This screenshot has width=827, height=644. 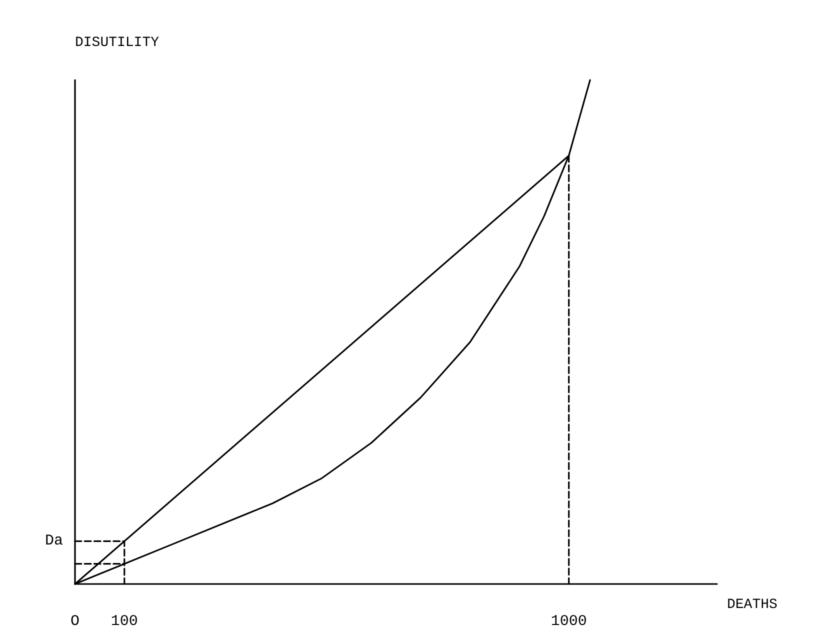 I want to click on x-axis-title: DEATHS, so click(x=752, y=605).